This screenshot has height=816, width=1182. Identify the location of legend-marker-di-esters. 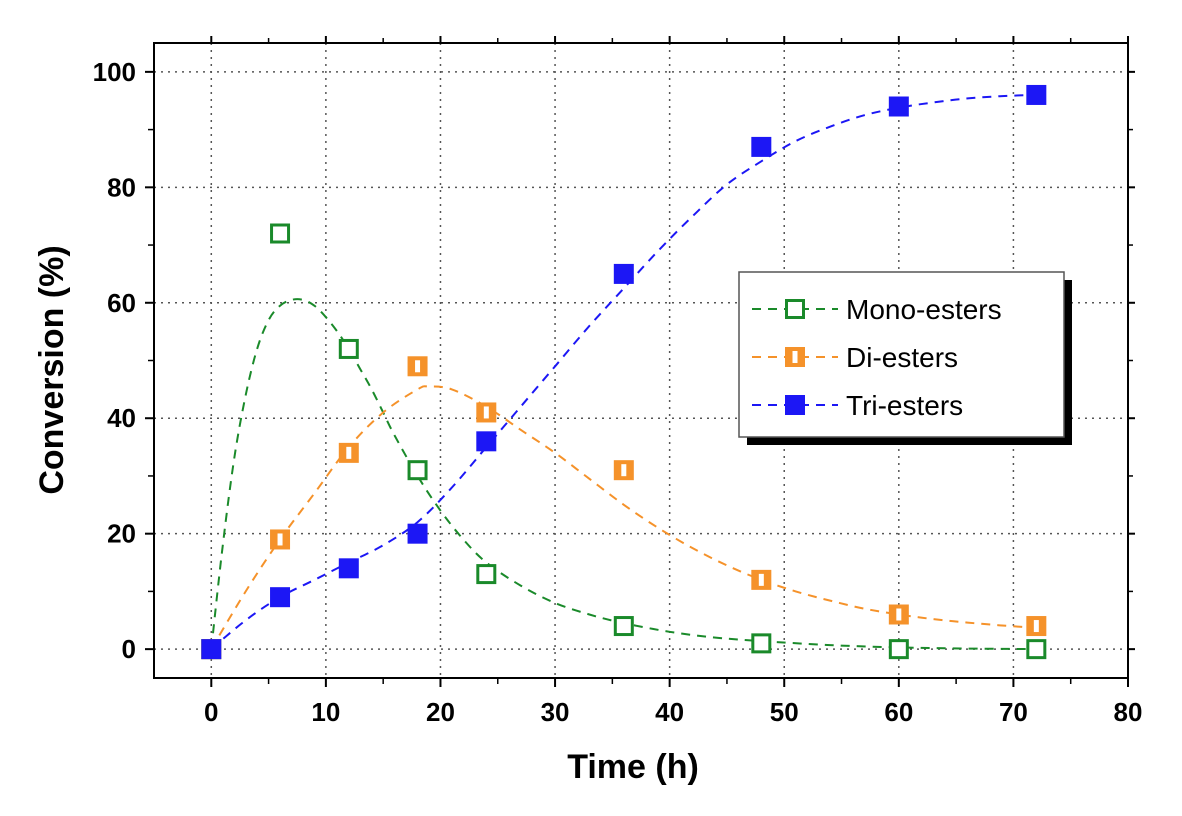
(795, 357).